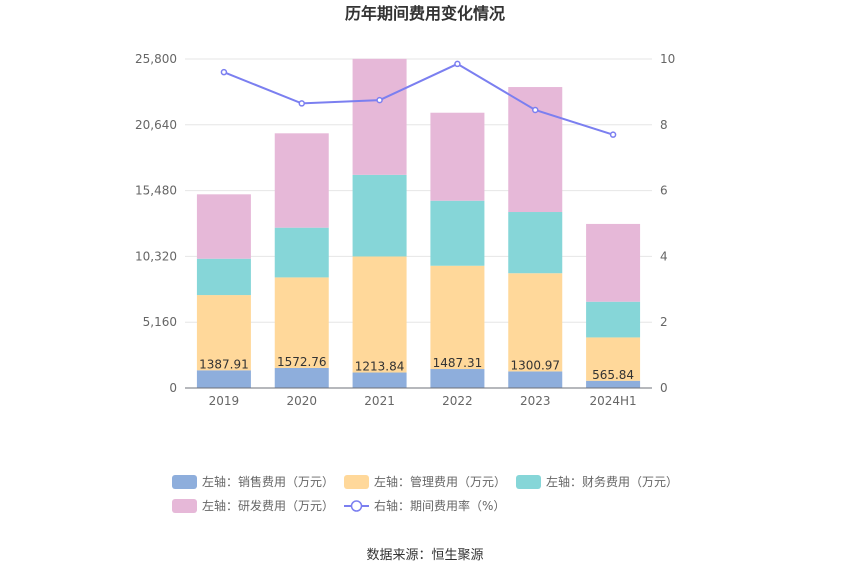 This screenshot has width=850, height=575. I want to click on left-axis-tick-label: 5,160, so click(160, 322).